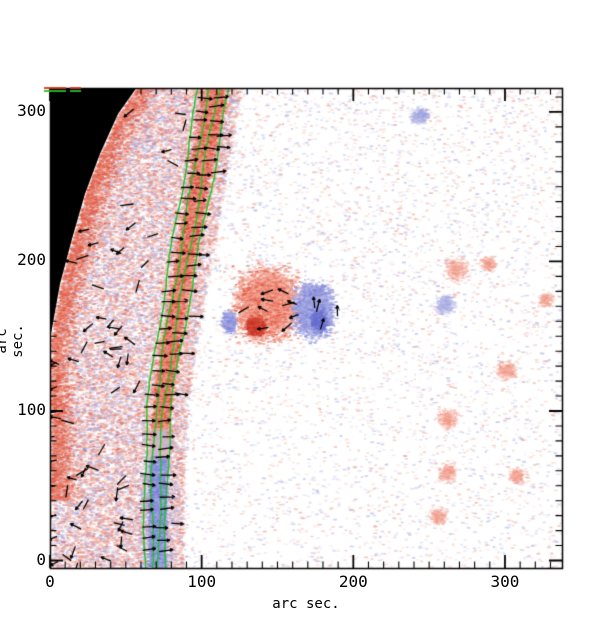  I want to click on x-axis-title: arc sec., so click(306, 604).